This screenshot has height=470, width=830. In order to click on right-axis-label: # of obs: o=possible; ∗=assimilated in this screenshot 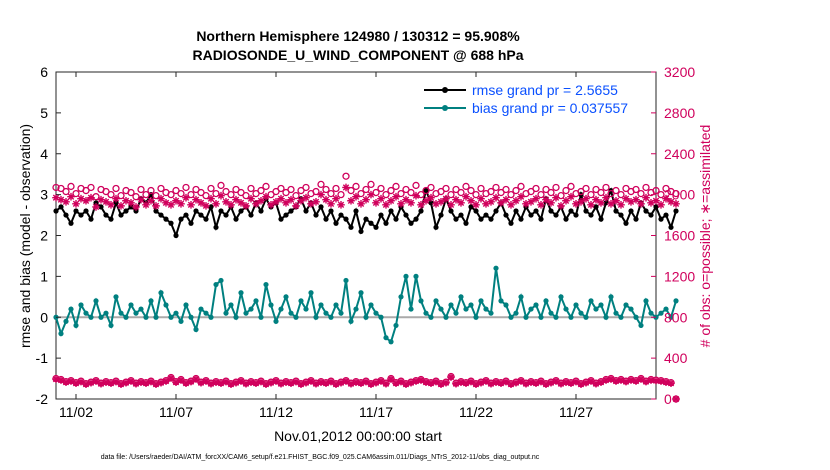, I will do `click(705, 236)`.